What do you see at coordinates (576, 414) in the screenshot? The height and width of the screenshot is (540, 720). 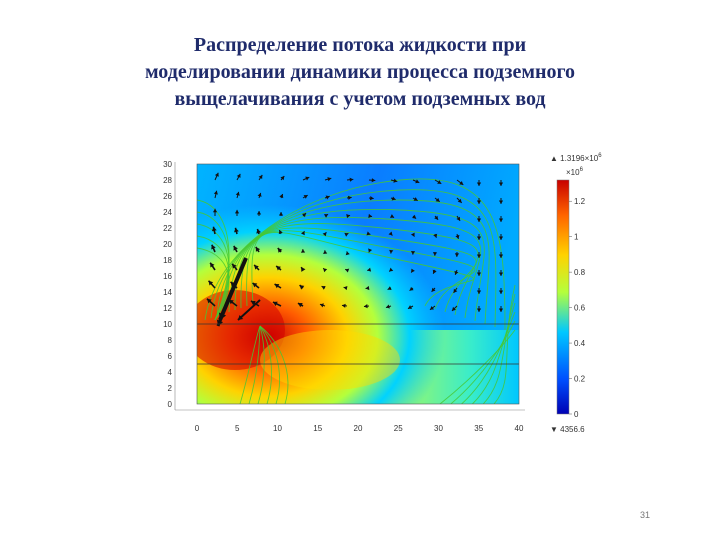 I see `colorbar-tick-label: 0` at bounding box center [576, 414].